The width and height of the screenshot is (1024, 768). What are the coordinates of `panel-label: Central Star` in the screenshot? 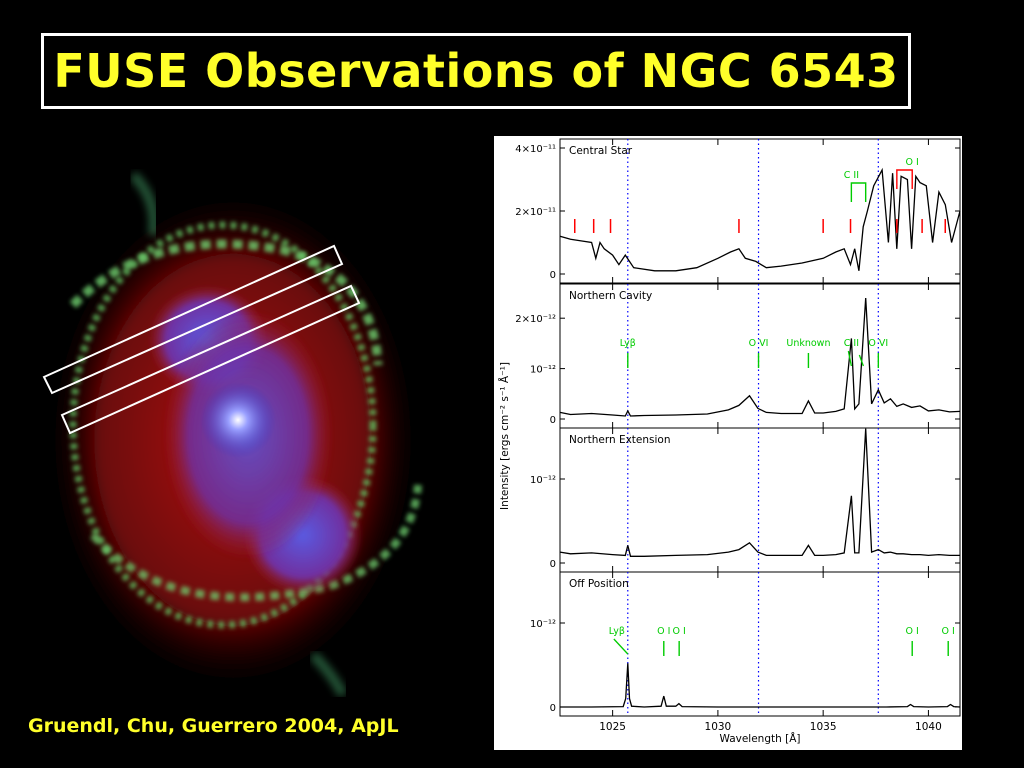 It's located at (601, 151).